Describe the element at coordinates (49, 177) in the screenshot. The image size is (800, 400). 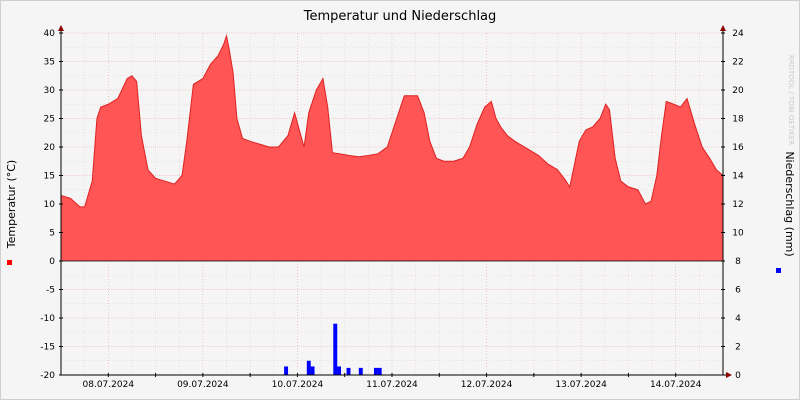
I see `left-tick-label: 15` at that location.